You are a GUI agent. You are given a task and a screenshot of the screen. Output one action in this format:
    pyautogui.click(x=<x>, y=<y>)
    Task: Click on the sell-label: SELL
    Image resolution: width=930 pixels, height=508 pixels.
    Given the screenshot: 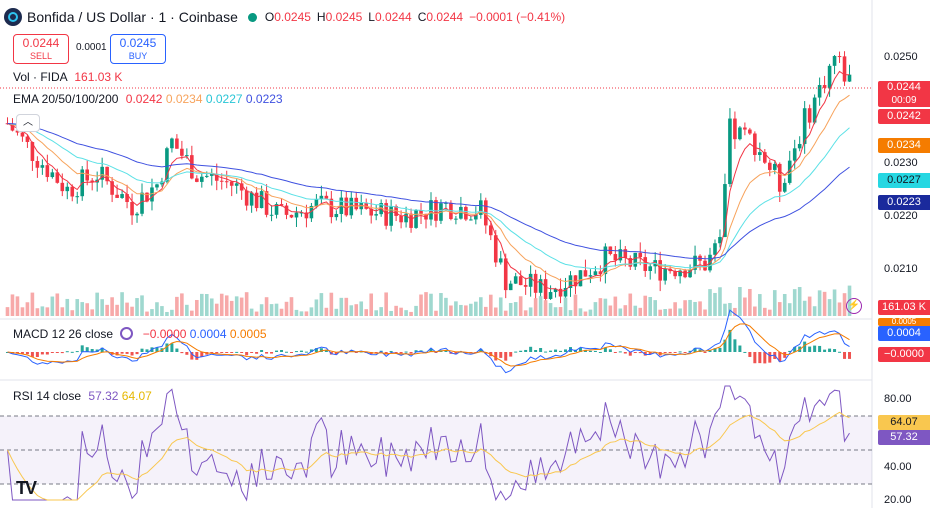 What is the action you would take?
    pyautogui.click(x=41, y=56)
    